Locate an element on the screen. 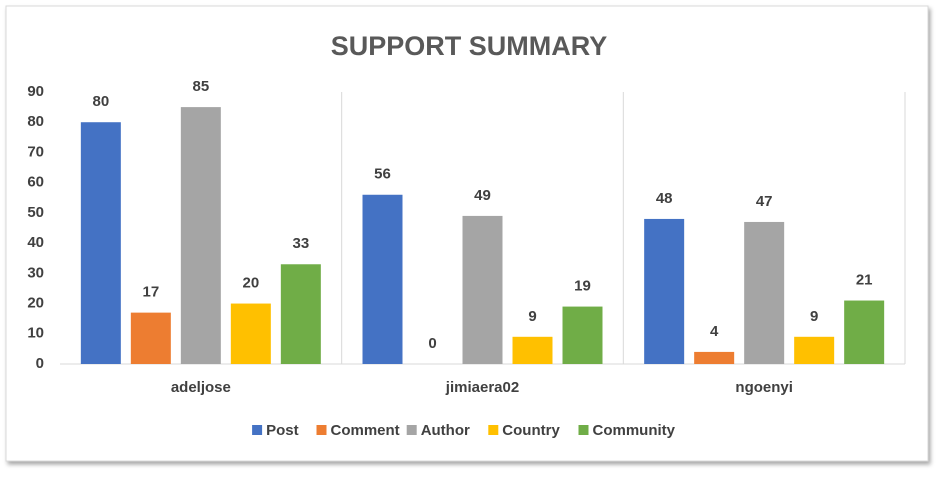 This screenshot has height=477, width=938. data-label: 19 is located at coordinates (582, 286).